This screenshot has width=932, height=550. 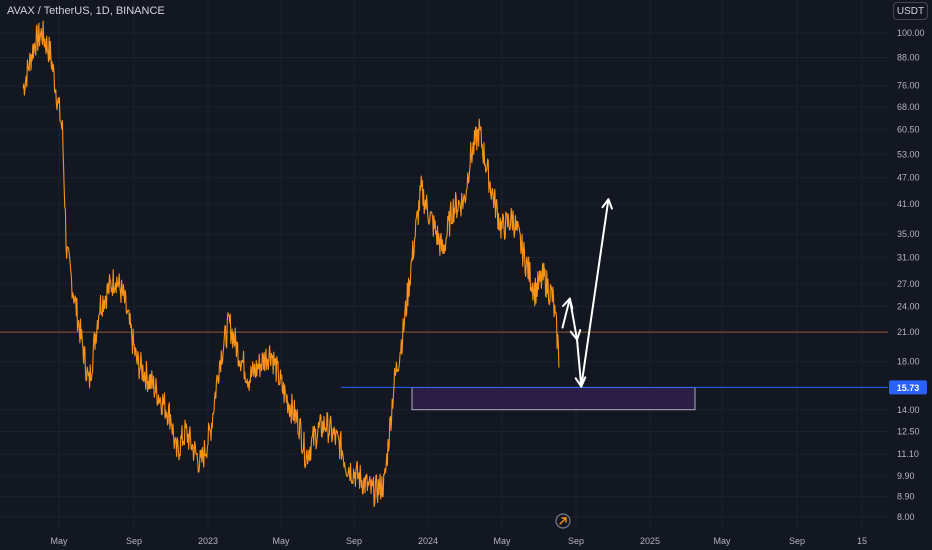 What do you see at coordinates (208, 541) in the screenshot?
I see `x-tick-label: 2023` at bounding box center [208, 541].